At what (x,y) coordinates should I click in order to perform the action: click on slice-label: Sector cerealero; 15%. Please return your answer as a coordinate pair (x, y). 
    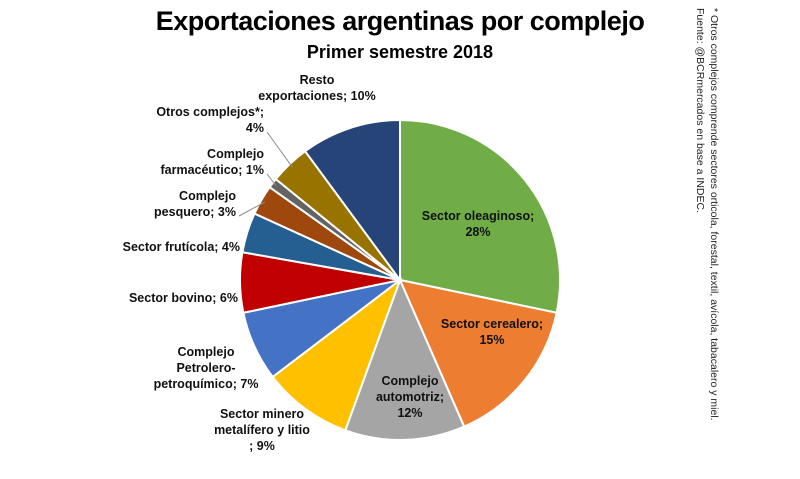
    Looking at the image, I should click on (492, 332).